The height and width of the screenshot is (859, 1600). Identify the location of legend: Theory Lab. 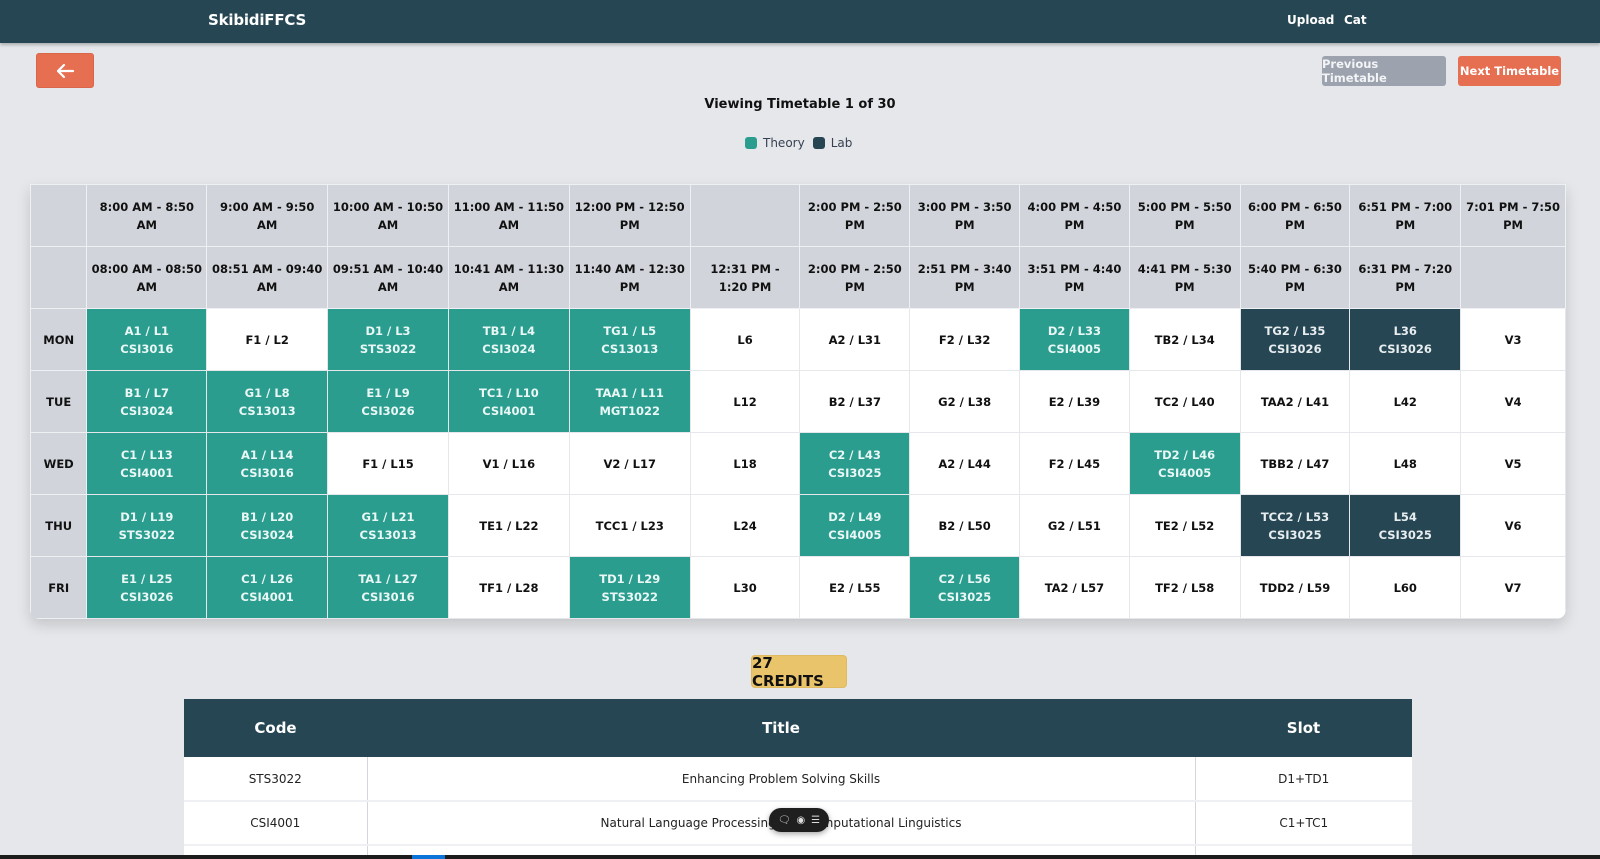
(798, 143).